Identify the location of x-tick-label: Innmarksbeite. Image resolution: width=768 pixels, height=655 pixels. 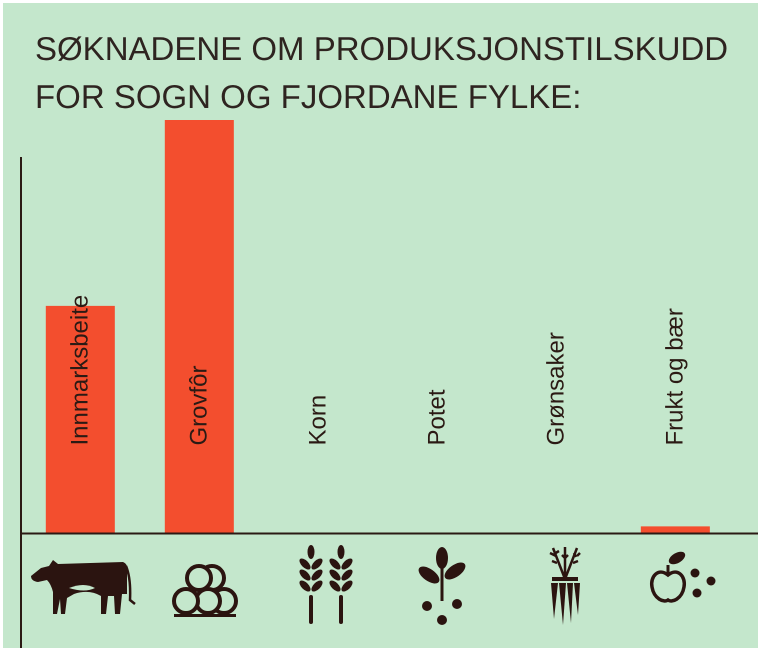
(80, 370).